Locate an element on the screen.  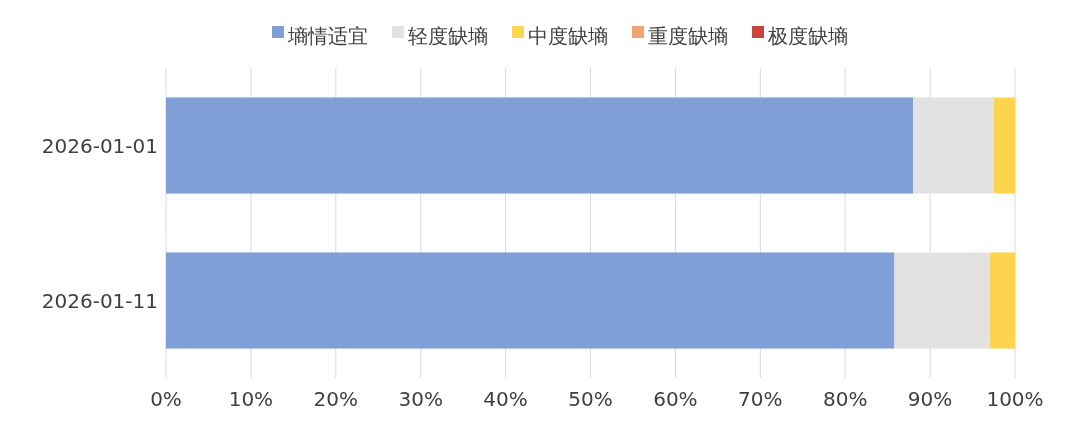
legend-label: 墒情适宜 is located at coordinates (327, 36).